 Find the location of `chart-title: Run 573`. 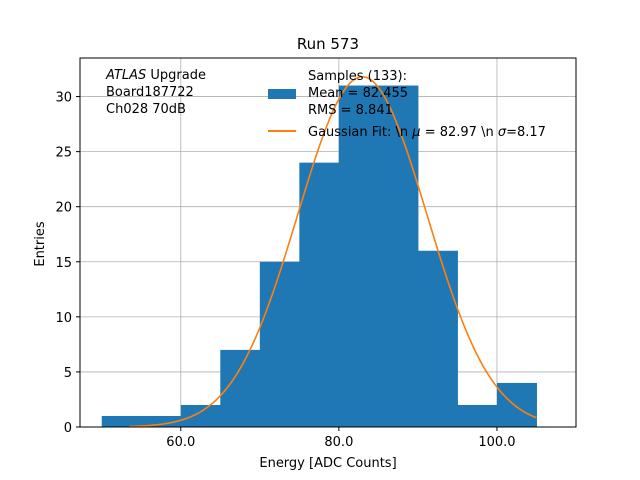

chart-title: Run 573 is located at coordinates (328, 44).